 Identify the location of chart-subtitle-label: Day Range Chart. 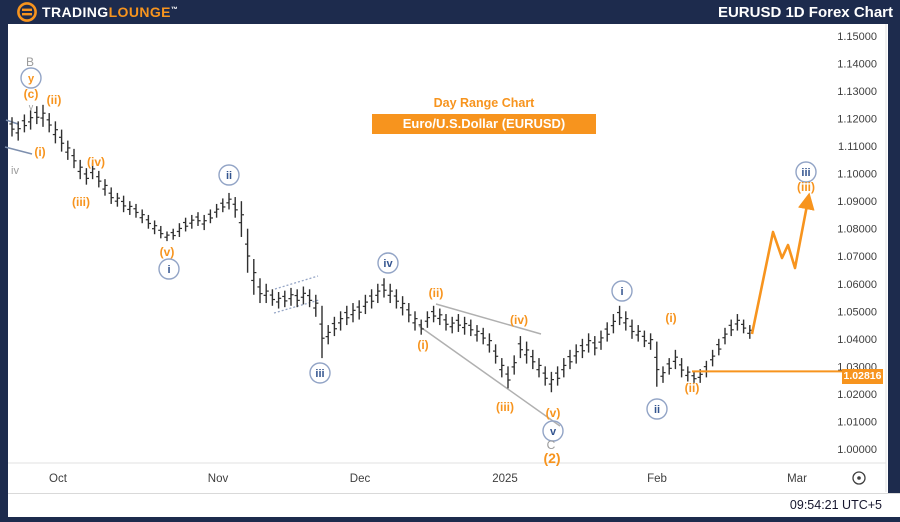
(484, 103).